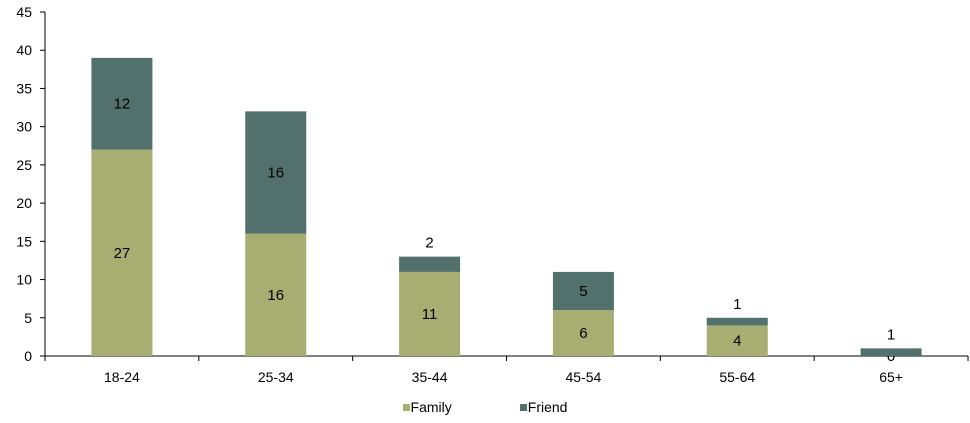 The height and width of the screenshot is (423, 970). What do you see at coordinates (24, 203) in the screenshot?
I see `y-tick-label: 20` at bounding box center [24, 203].